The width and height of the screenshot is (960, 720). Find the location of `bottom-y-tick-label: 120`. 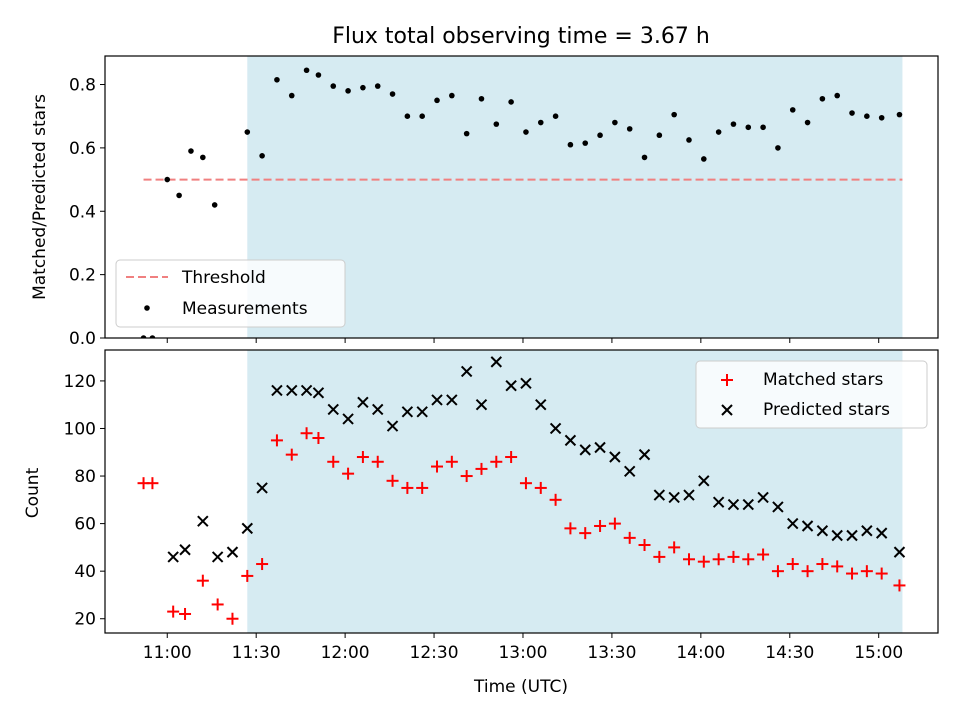

bottom-y-tick-label: 120 is located at coordinates (80, 382).